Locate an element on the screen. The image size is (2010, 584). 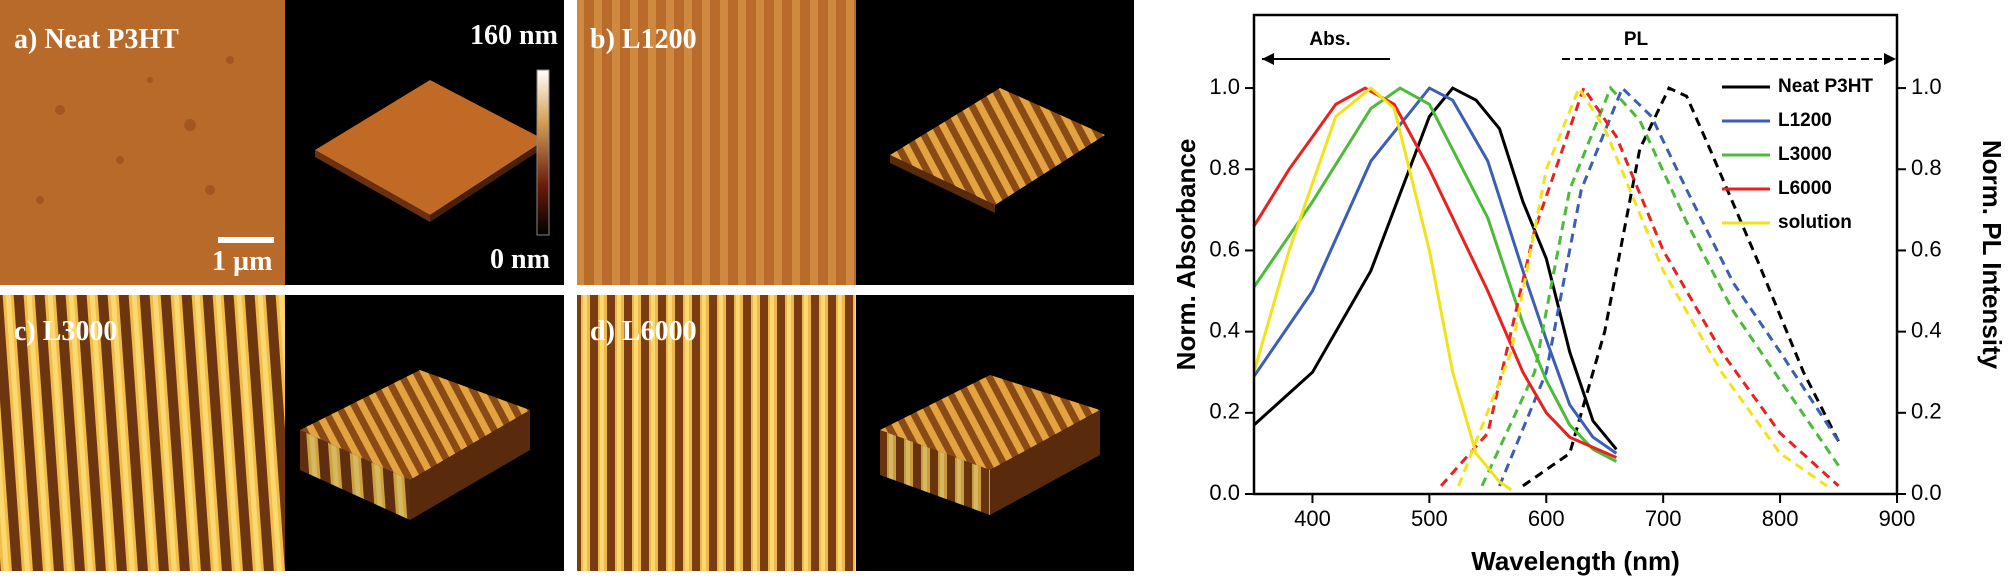
colorbar-min: 0 nm is located at coordinates (520, 259).